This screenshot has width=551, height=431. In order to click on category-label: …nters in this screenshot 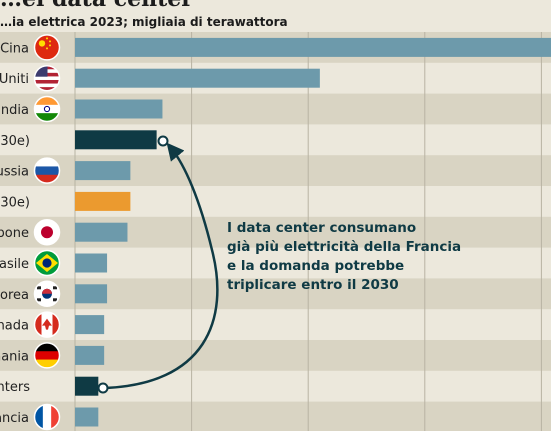, I will do `click(15, 387)`.